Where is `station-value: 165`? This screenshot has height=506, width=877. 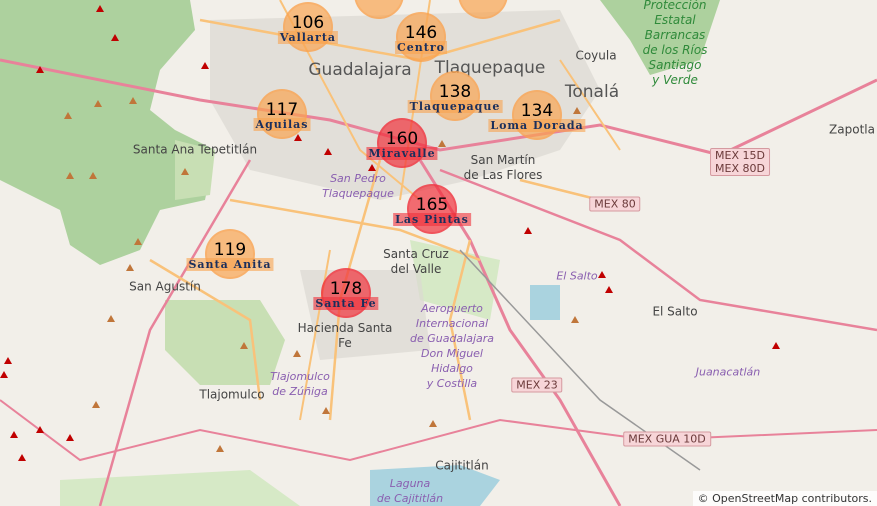
station-value: 165 is located at coordinates (432, 205).